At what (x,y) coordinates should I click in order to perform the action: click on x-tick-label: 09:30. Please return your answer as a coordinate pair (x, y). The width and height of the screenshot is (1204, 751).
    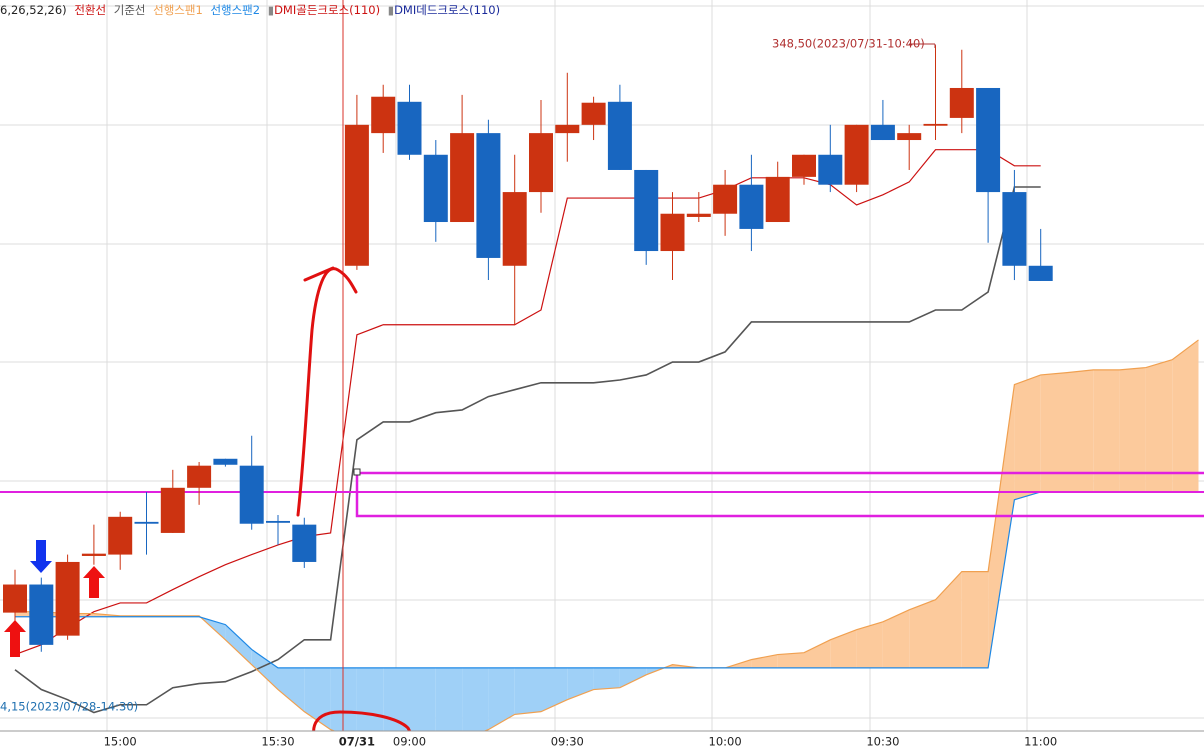
    Looking at the image, I should click on (567, 742).